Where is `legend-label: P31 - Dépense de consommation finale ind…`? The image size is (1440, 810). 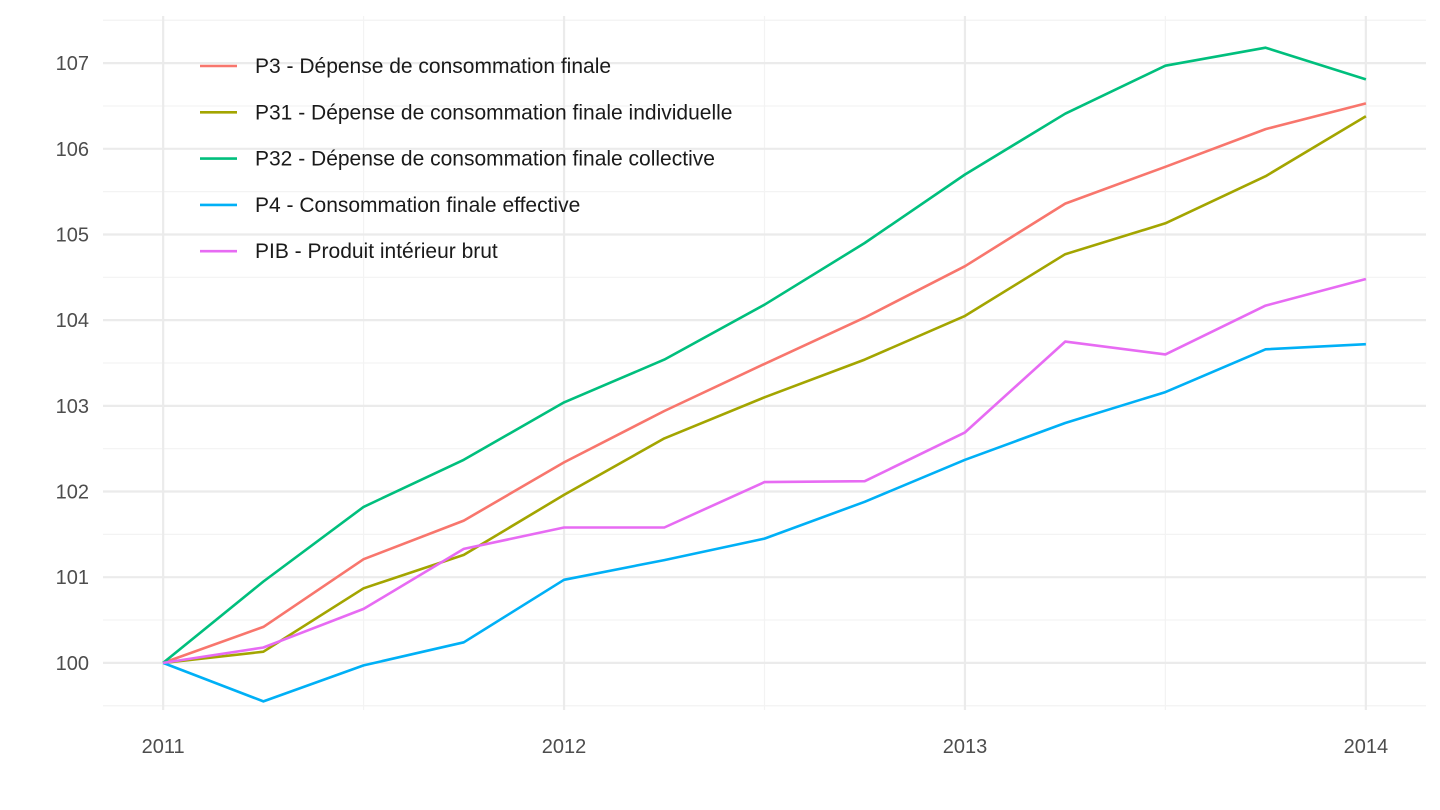 legend-label: P31 - Dépense de consommation finale ind… is located at coordinates (493, 112).